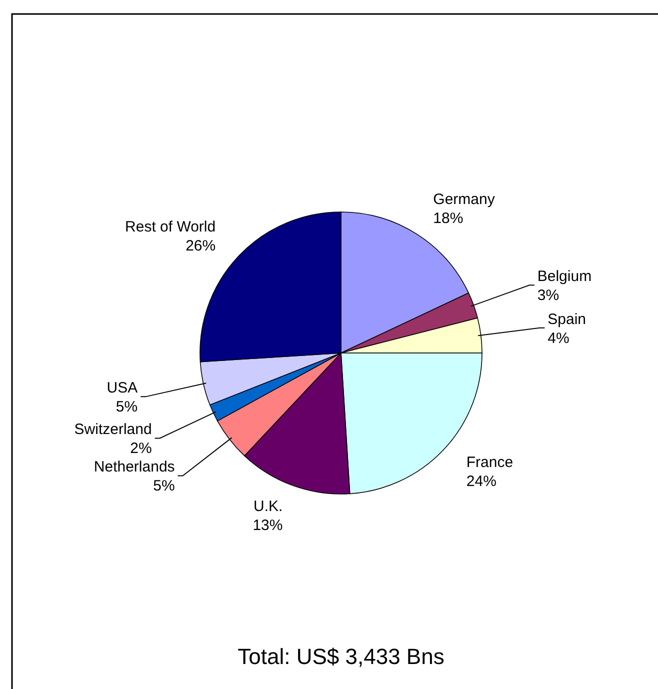  I want to click on slice-label: Rest of World, so click(170, 227).